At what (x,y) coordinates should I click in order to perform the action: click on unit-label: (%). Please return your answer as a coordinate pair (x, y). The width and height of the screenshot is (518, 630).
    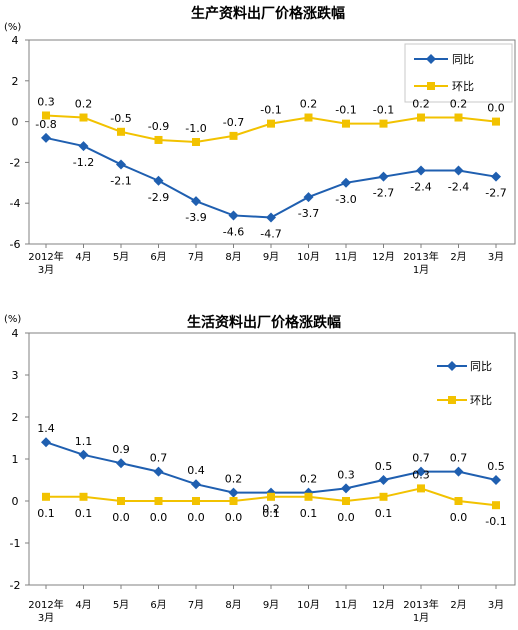
    Looking at the image, I should click on (12, 27).